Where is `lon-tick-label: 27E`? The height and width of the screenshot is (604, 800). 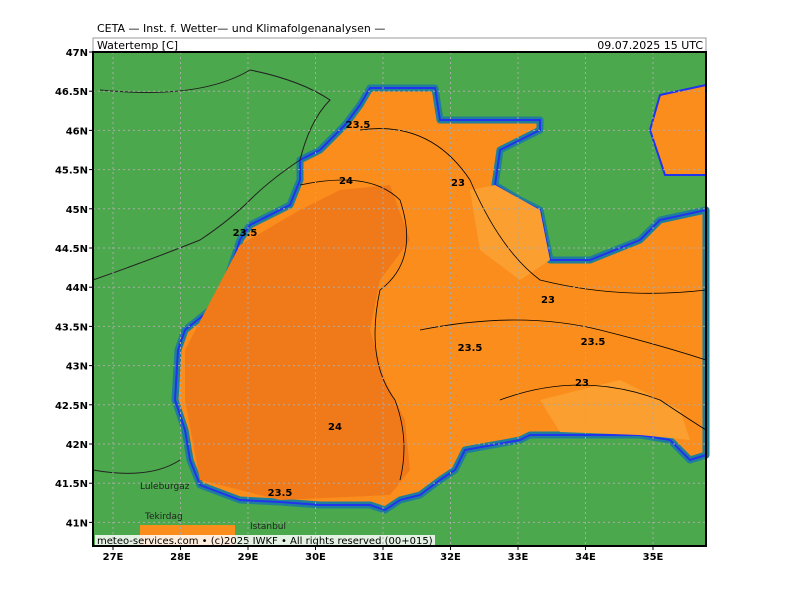
lon-tick-label: 27E is located at coordinates (113, 557).